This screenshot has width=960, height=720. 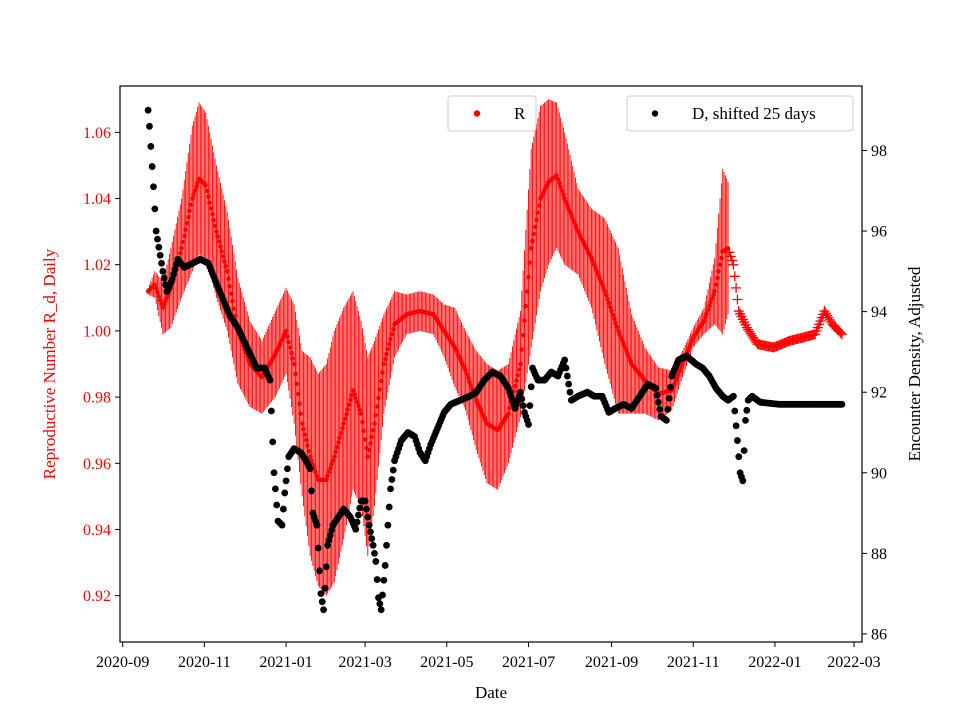 What do you see at coordinates (97, 265) in the screenshot?
I see `y-left-tick-label: 1.02` at bounding box center [97, 265].